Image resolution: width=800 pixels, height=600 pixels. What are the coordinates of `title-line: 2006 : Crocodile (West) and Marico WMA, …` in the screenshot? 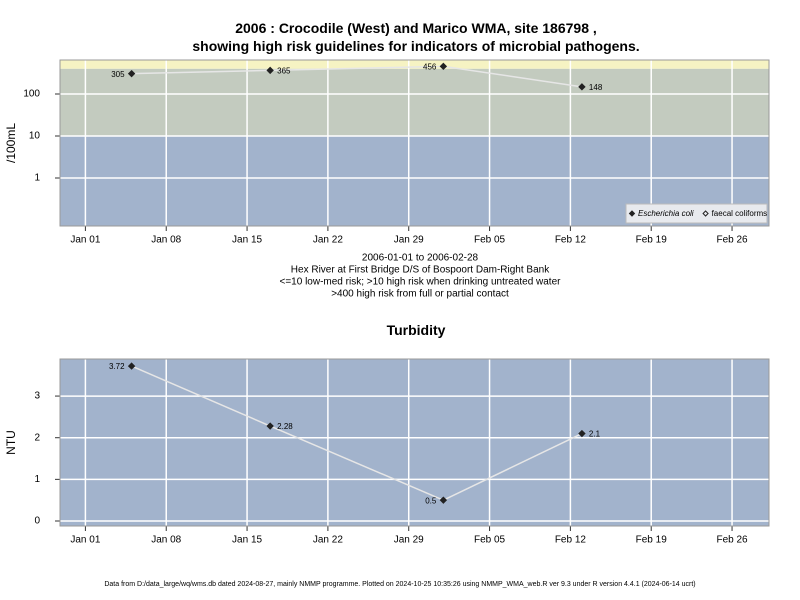 It's located at (416, 28).